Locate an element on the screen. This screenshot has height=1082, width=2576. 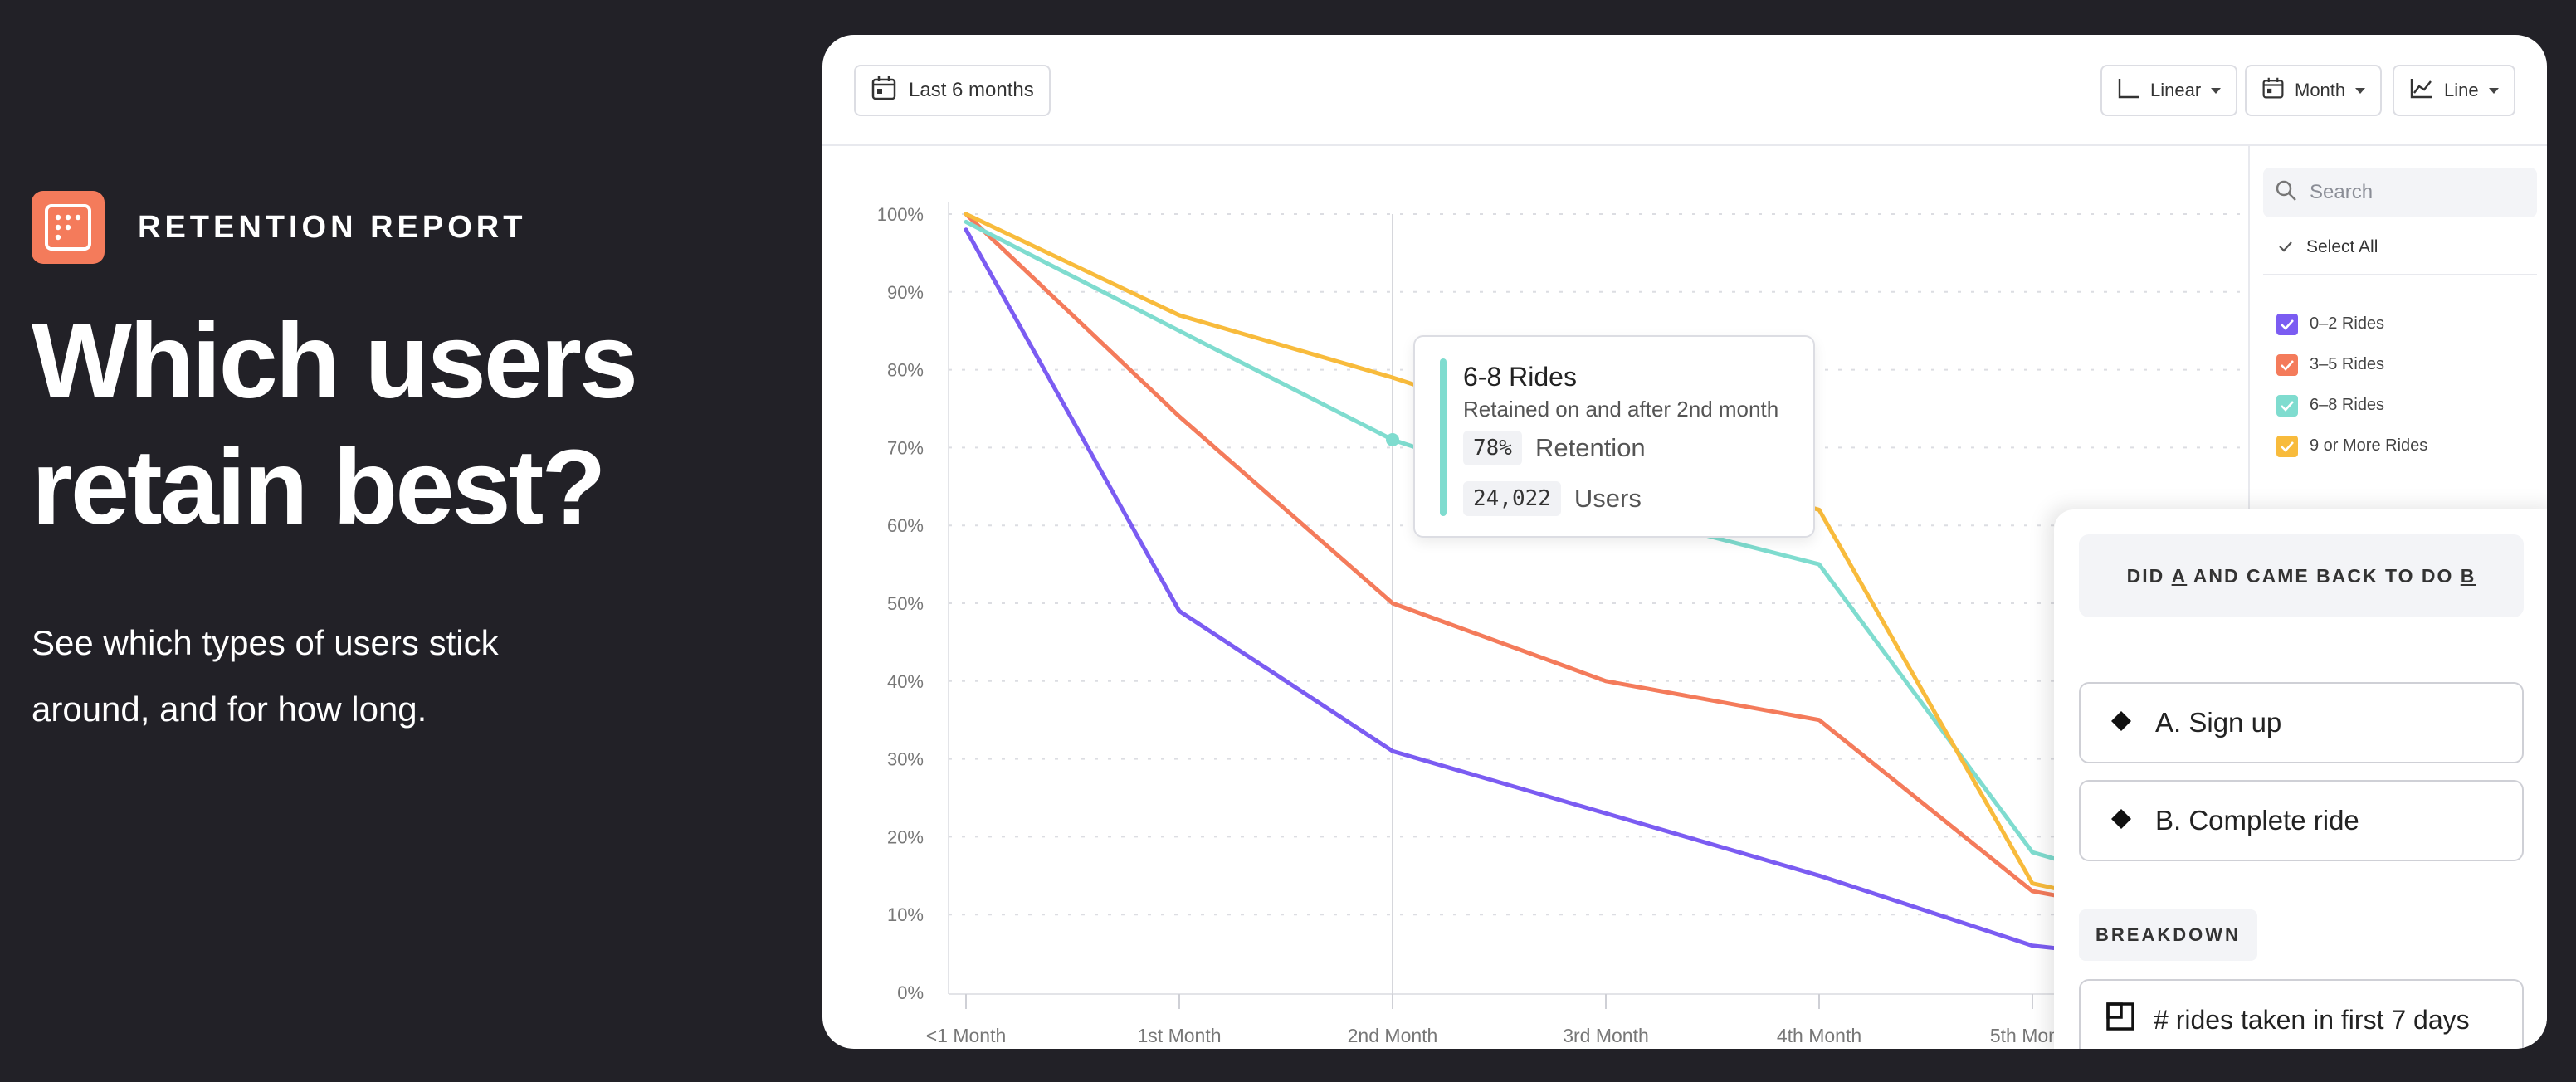
tooltip-retention-row: 78% Retention is located at coordinates (1555, 448).